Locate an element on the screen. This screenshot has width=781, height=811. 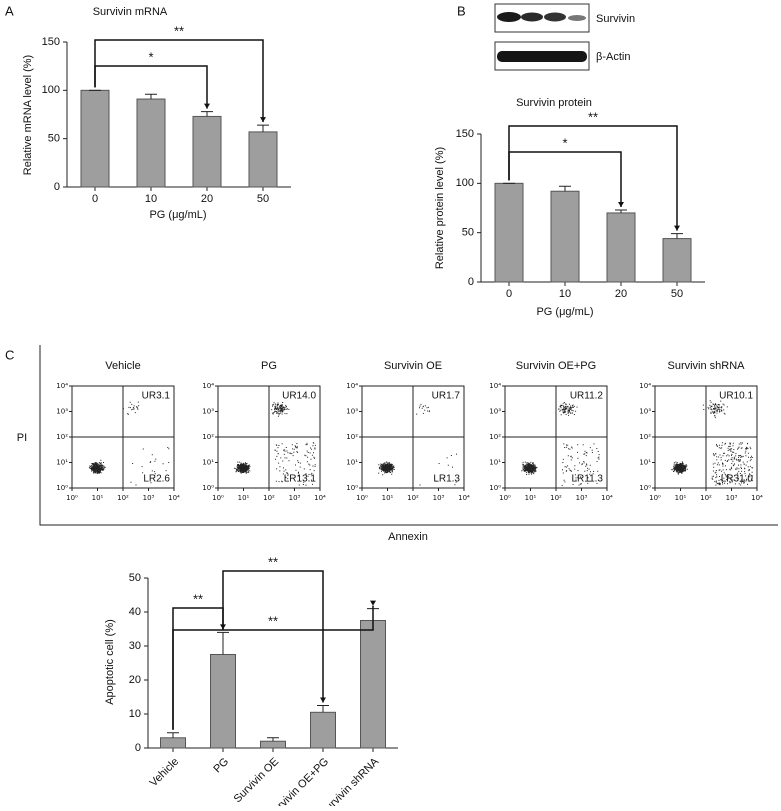
quadrant-label: UR11.2 is located at coordinates (587, 396).